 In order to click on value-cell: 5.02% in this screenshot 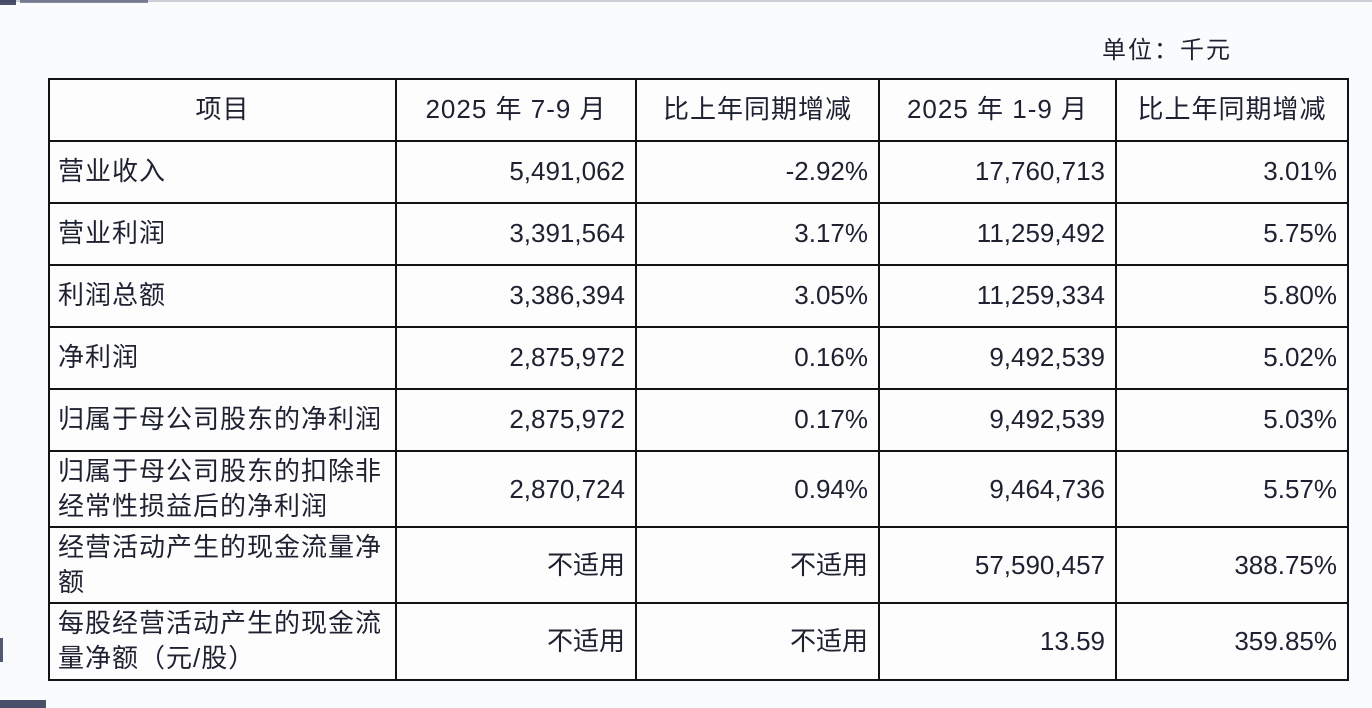, I will do `click(1232, 358)`.